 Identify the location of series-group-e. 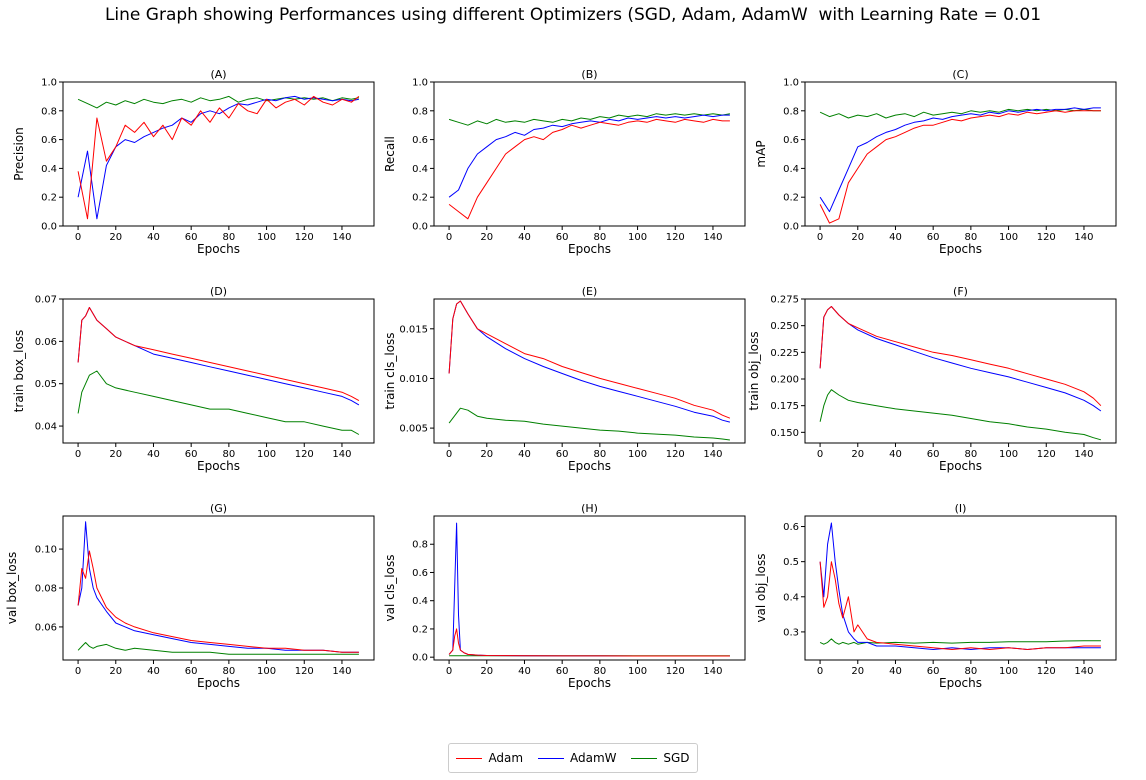
(589, 370).